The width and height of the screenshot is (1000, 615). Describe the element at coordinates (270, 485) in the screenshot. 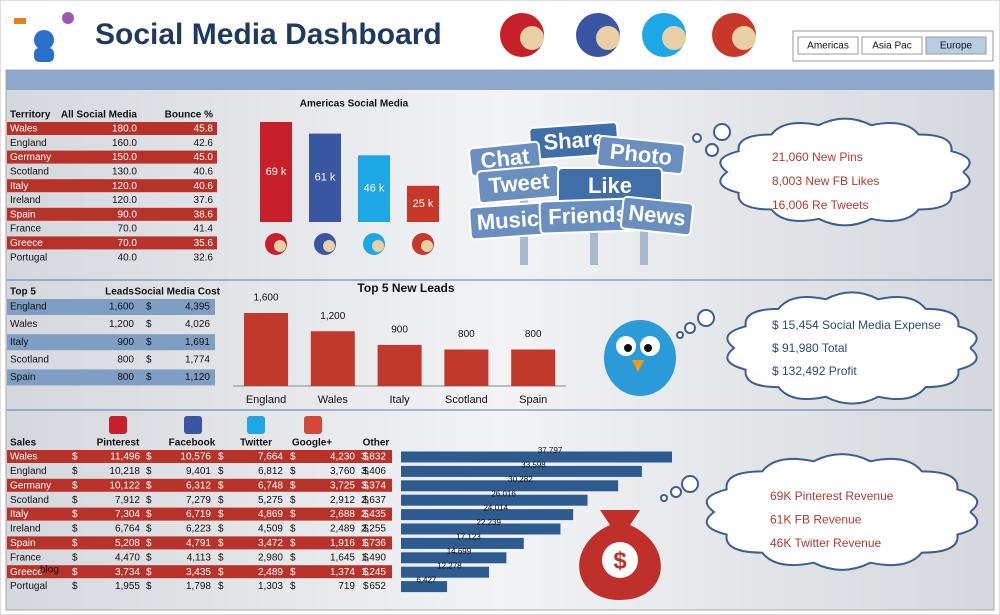

I see `cell: 6,748` at that location.